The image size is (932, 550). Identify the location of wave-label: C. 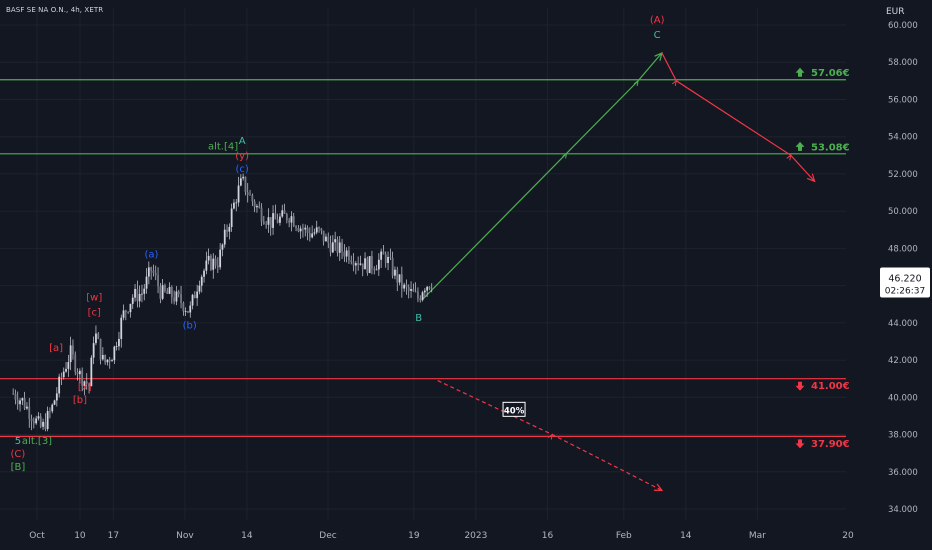
(657, 35).